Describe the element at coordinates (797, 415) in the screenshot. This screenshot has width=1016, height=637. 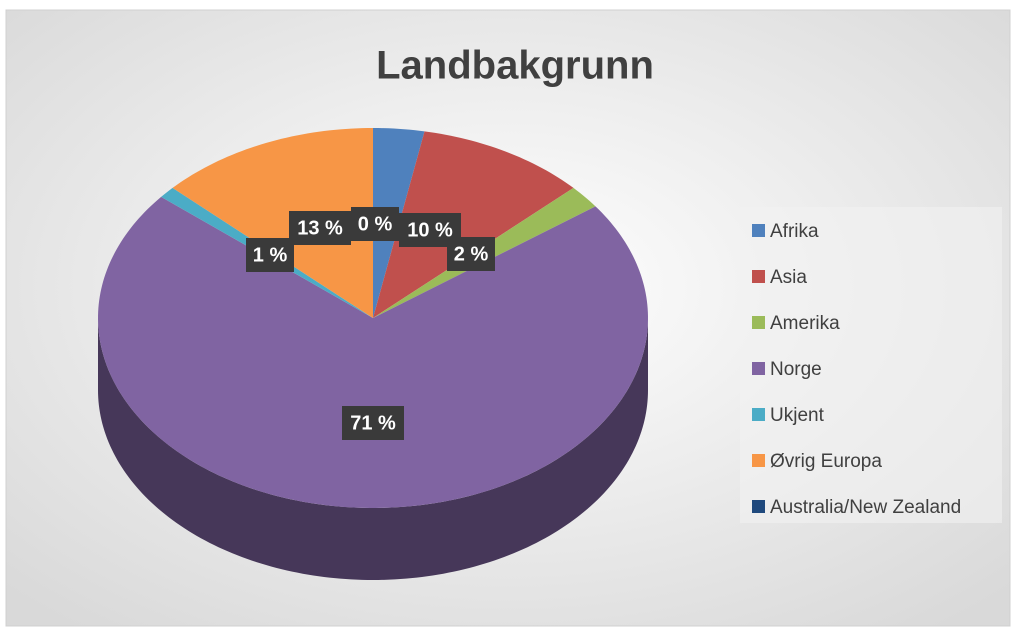
I see `legend-label: Ukjent` at that location.